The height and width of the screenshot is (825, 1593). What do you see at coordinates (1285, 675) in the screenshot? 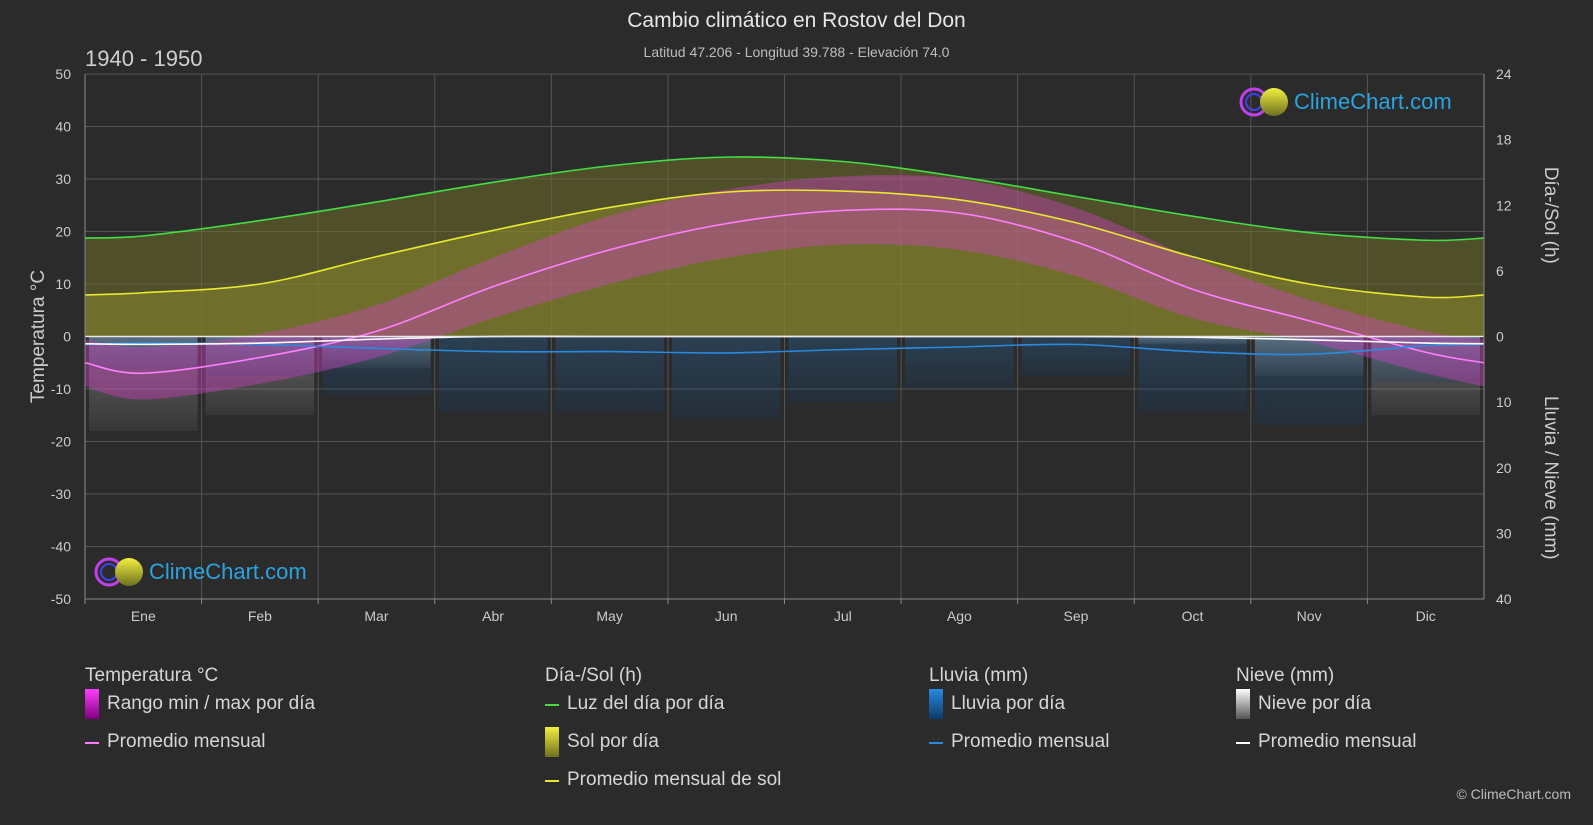
I see `legend-snow-title: Nieve (mm)` at bounding box center [1285, 675].